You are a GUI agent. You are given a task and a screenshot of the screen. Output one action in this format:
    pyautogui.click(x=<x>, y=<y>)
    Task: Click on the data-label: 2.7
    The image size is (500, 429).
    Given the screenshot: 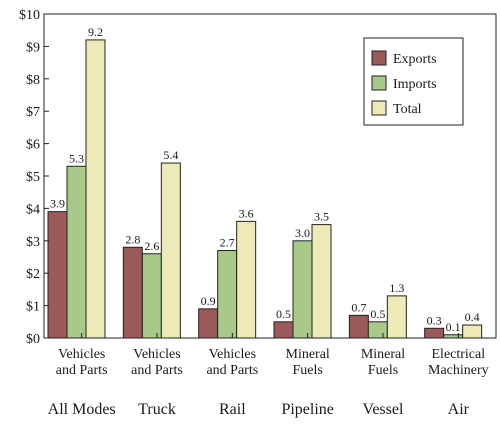 What is the action you would take?
    pyautogui.click(x=227, y=243)
    